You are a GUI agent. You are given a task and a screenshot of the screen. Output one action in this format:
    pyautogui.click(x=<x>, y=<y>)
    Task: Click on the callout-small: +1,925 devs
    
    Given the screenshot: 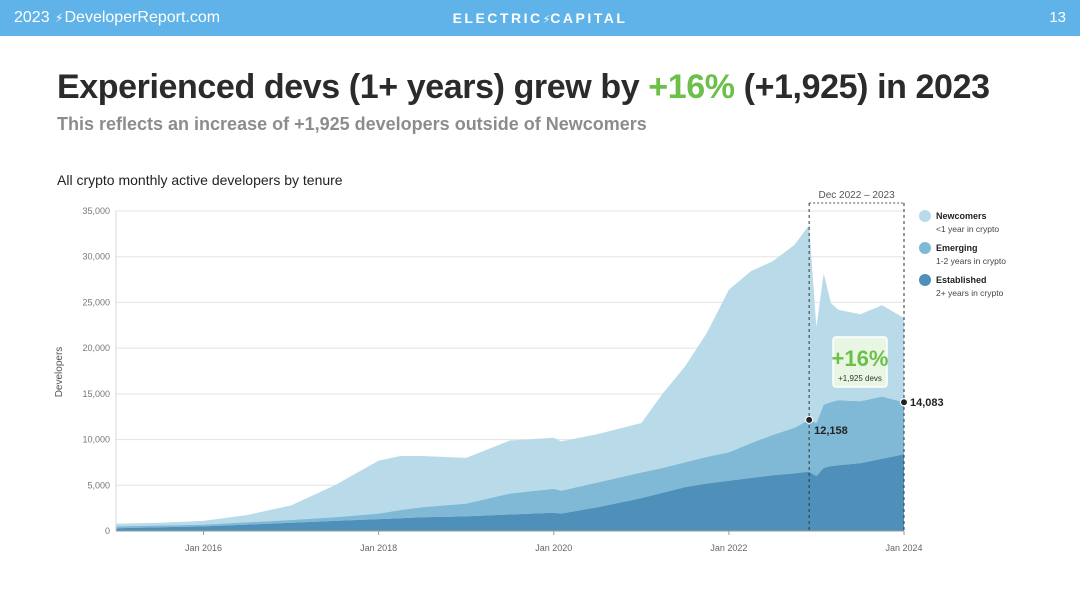 What is the action you would take?
    pyautogui.click(x=860, y=378)
    